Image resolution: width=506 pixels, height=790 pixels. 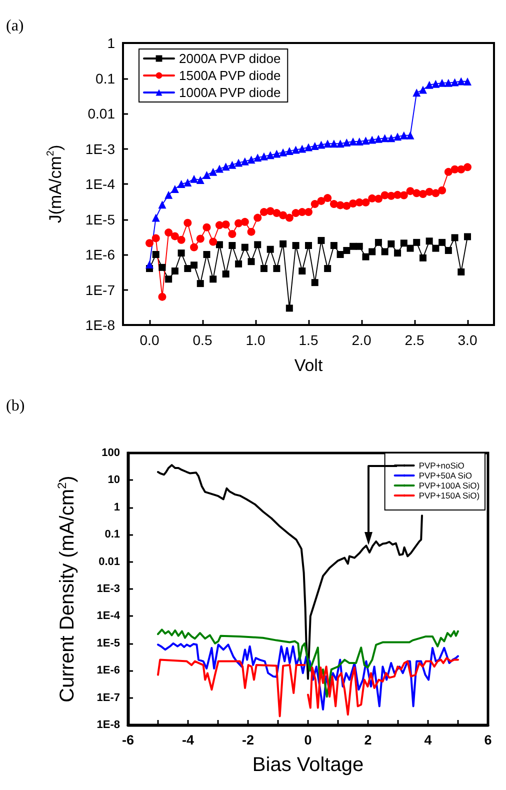 What do you see at coordinates (468, 340) in the screenshot?
I see `x-tick-label: 3.0` at bounding box center [468, 340].